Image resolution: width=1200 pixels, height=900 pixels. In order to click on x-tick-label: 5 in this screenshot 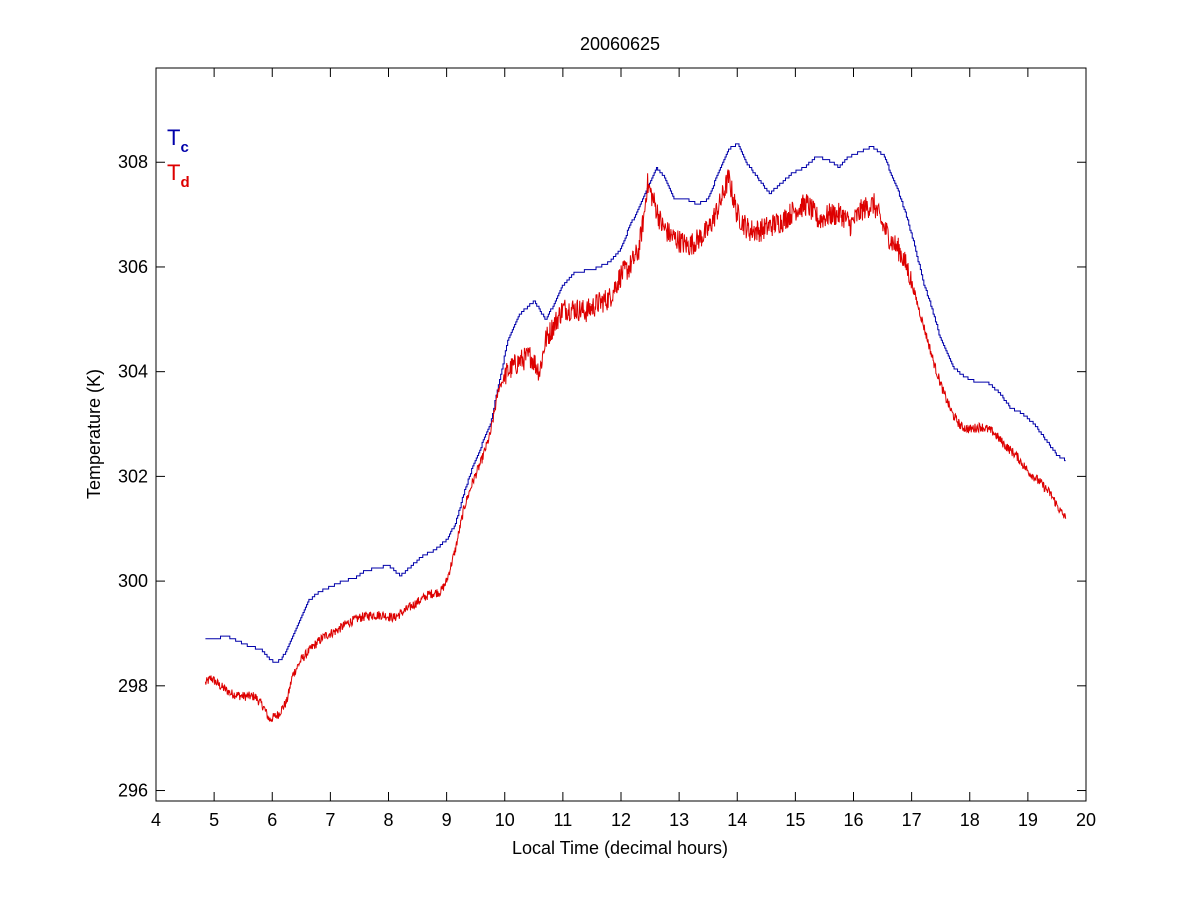, I will do `click(214, 820)`.